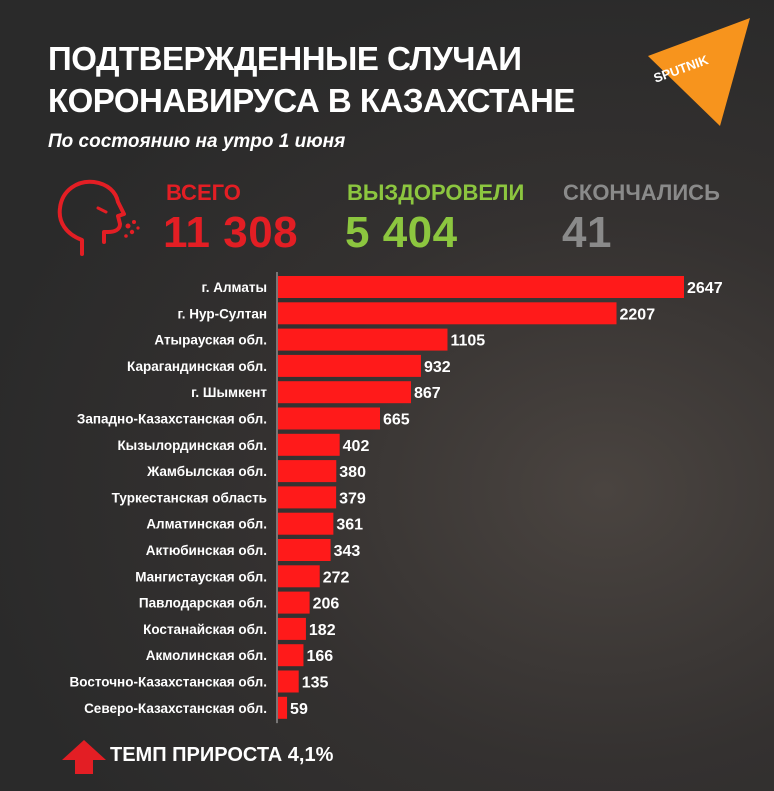  Describe the element at coordinates (322, 630) in the screenshot. I see `value-label: 182` at that location.